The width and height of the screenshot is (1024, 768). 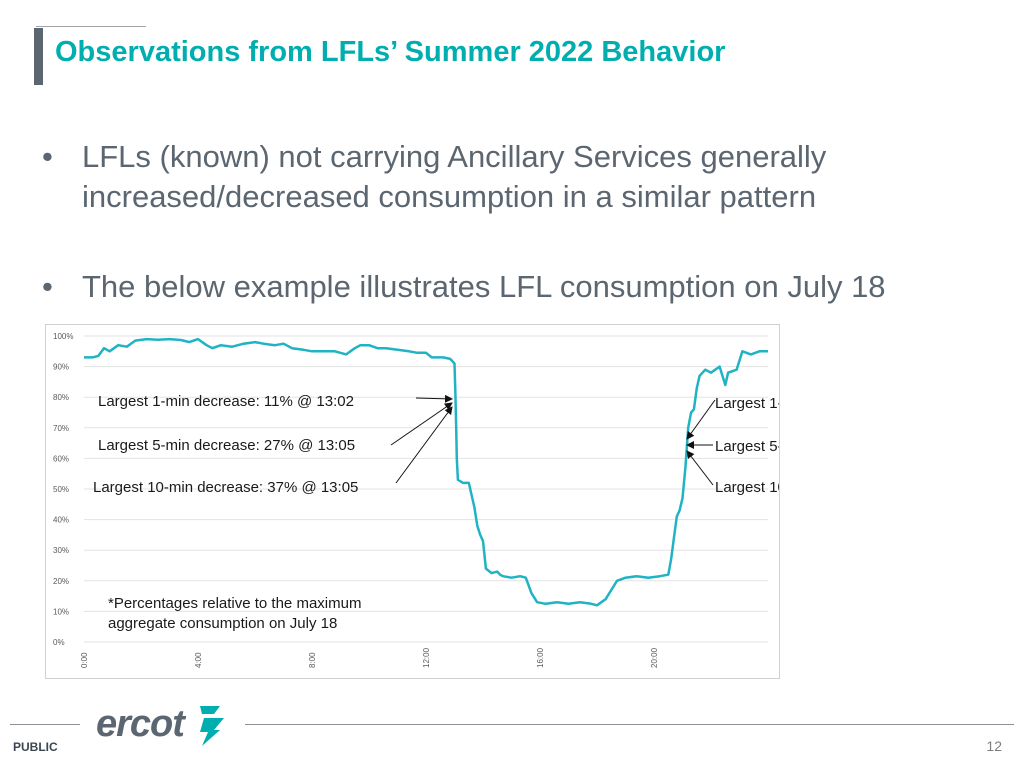 What do you see at coordinates (222, 623) in the screenshot?
I see `percentage-note-line-2: aggregate consumption on July 18` at bounding box center [222, 623].